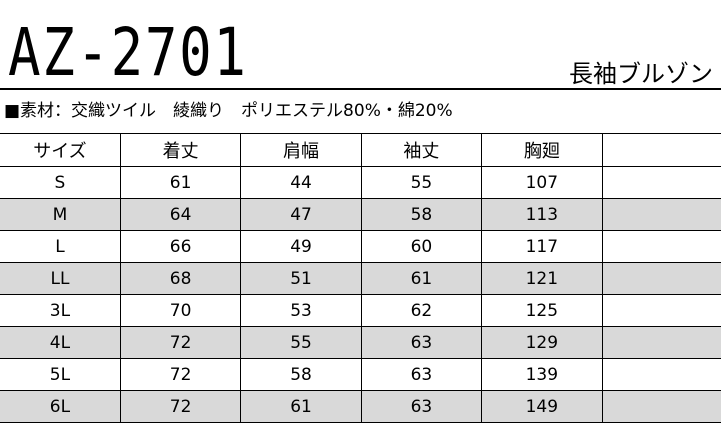  I want to click on material-text: ■素材：交織ツイル 綾織り ポリエステル80%・綿20%, so click(228, 111).